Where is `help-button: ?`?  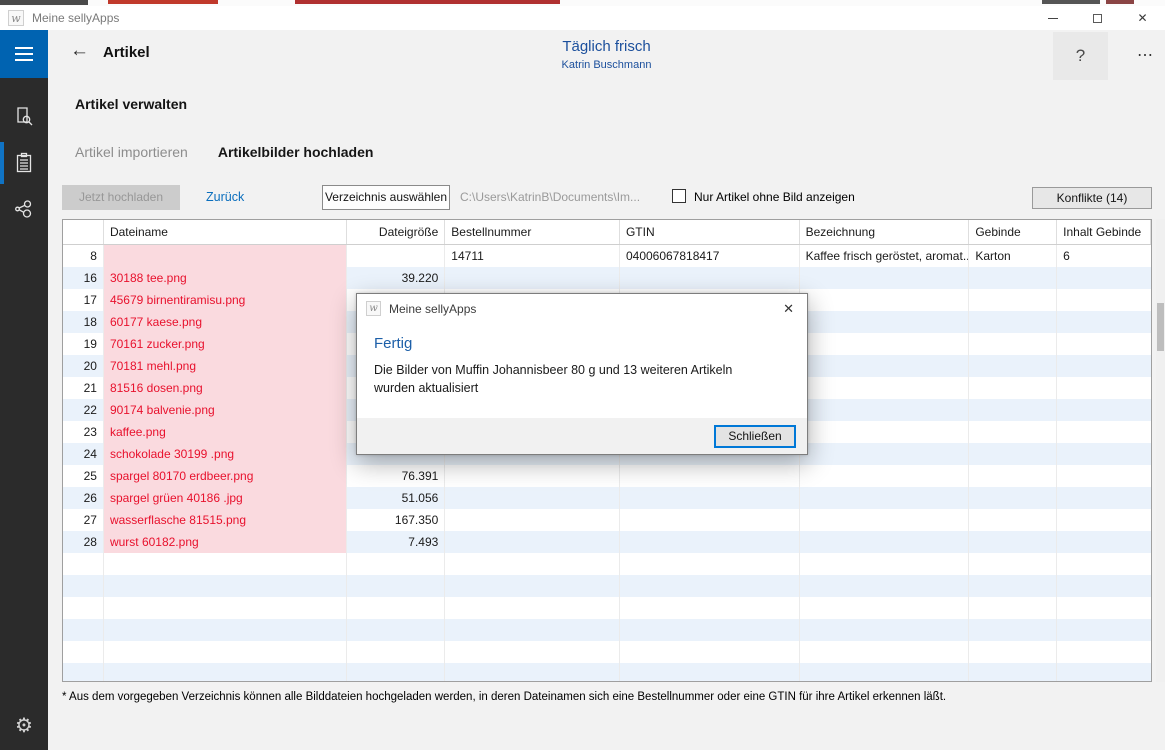
help-button: ? is located at coordinates (1080, 56).